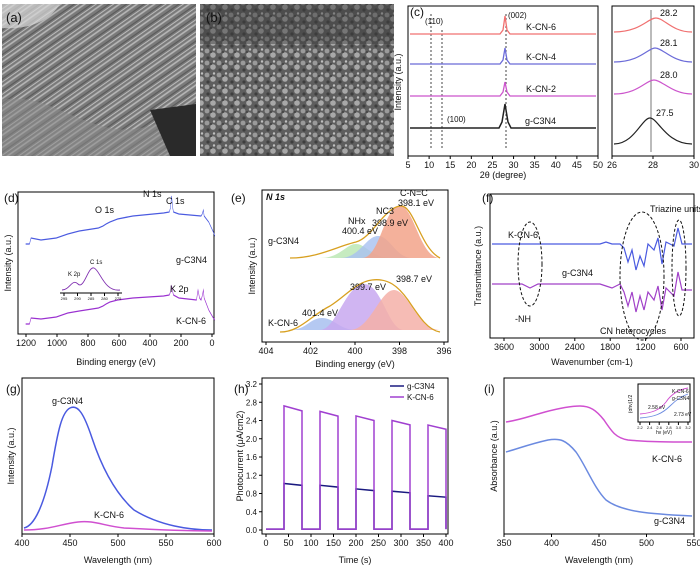  I want to click on xrd-x-tick-label: 25, so click(492, 165).